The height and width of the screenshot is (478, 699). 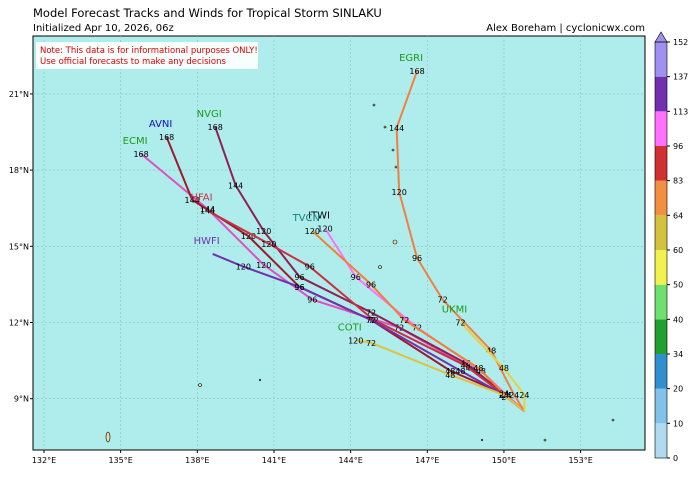 I want to click on model-label: HWFI, so click(x=207, y=241).